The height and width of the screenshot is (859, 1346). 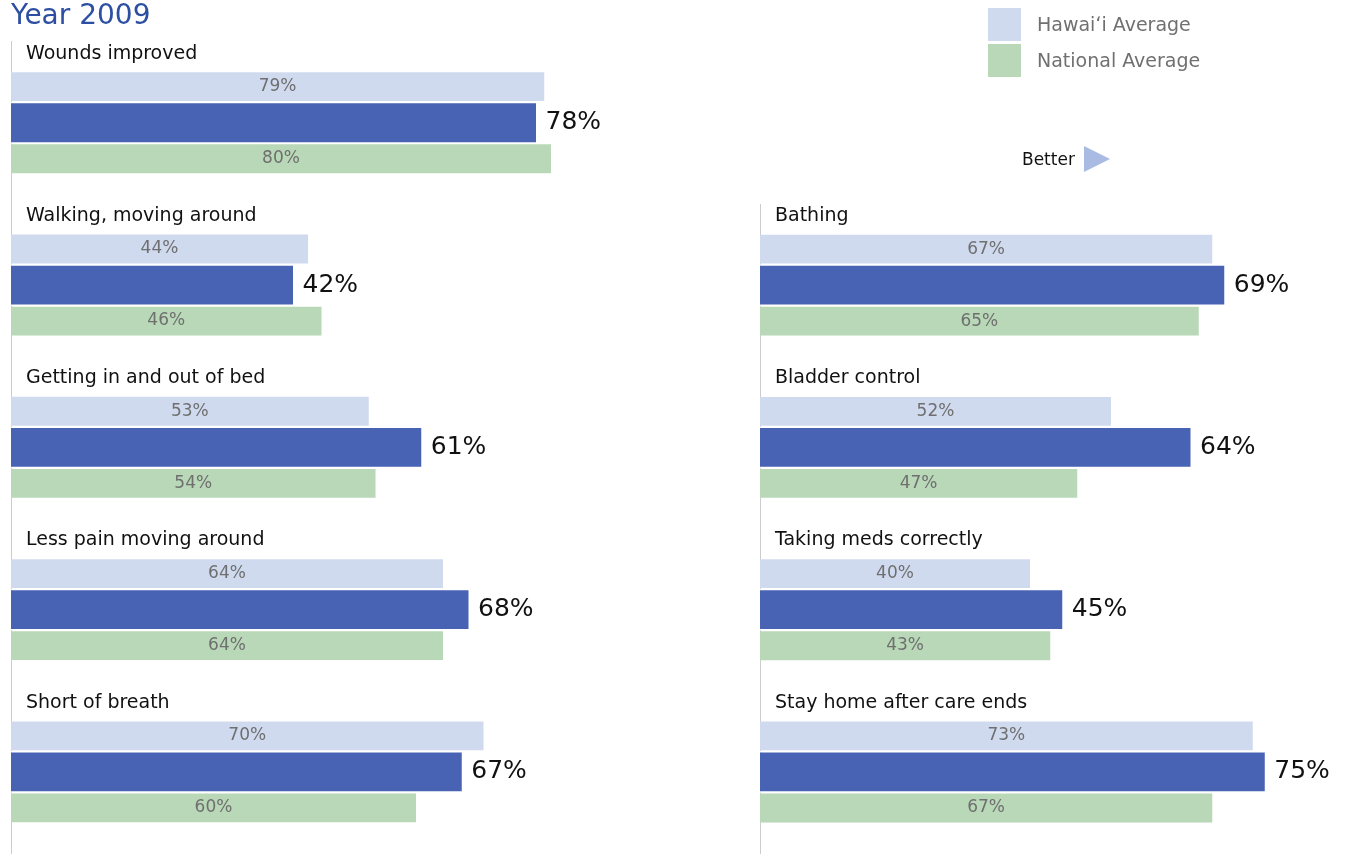 I want to click on y-tick-label: Short of breath, so click(x=98, y=700).